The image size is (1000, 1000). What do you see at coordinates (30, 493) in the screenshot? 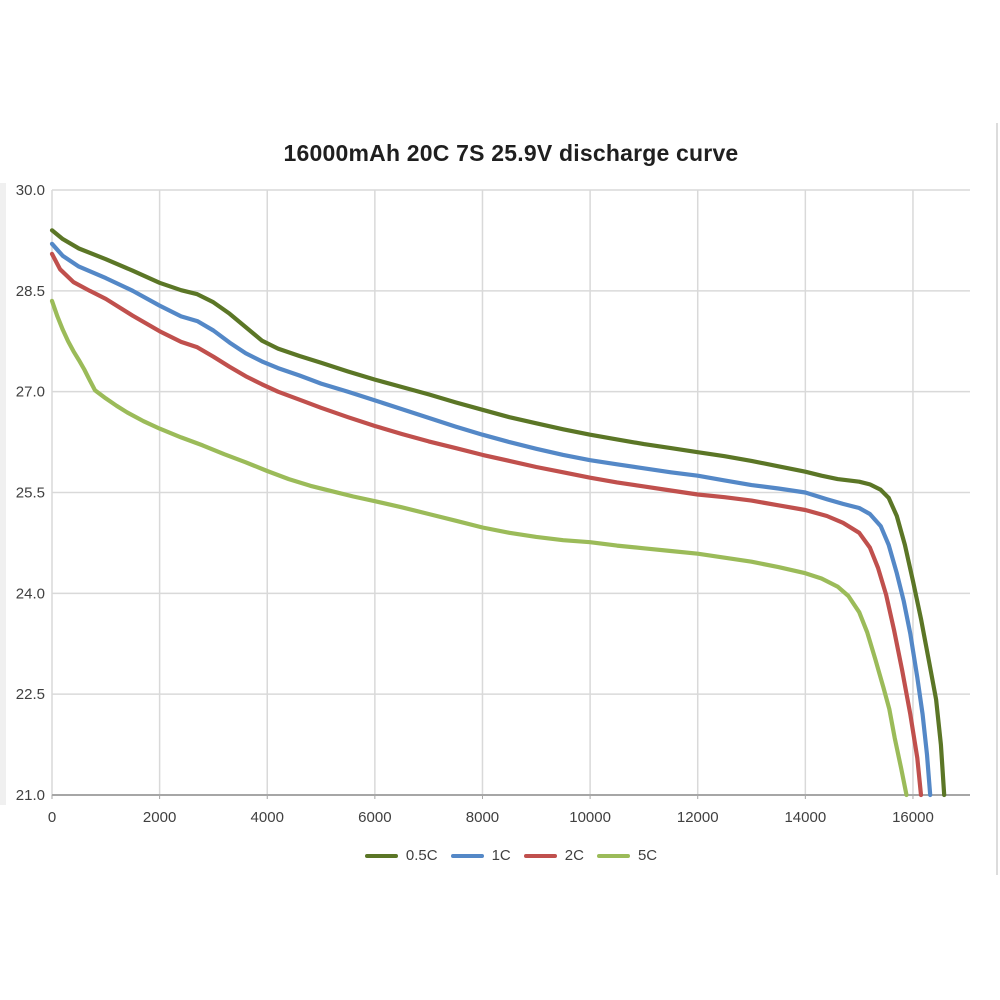
I see `y-tick-label: 25.5` at bounding box center [30, 493].